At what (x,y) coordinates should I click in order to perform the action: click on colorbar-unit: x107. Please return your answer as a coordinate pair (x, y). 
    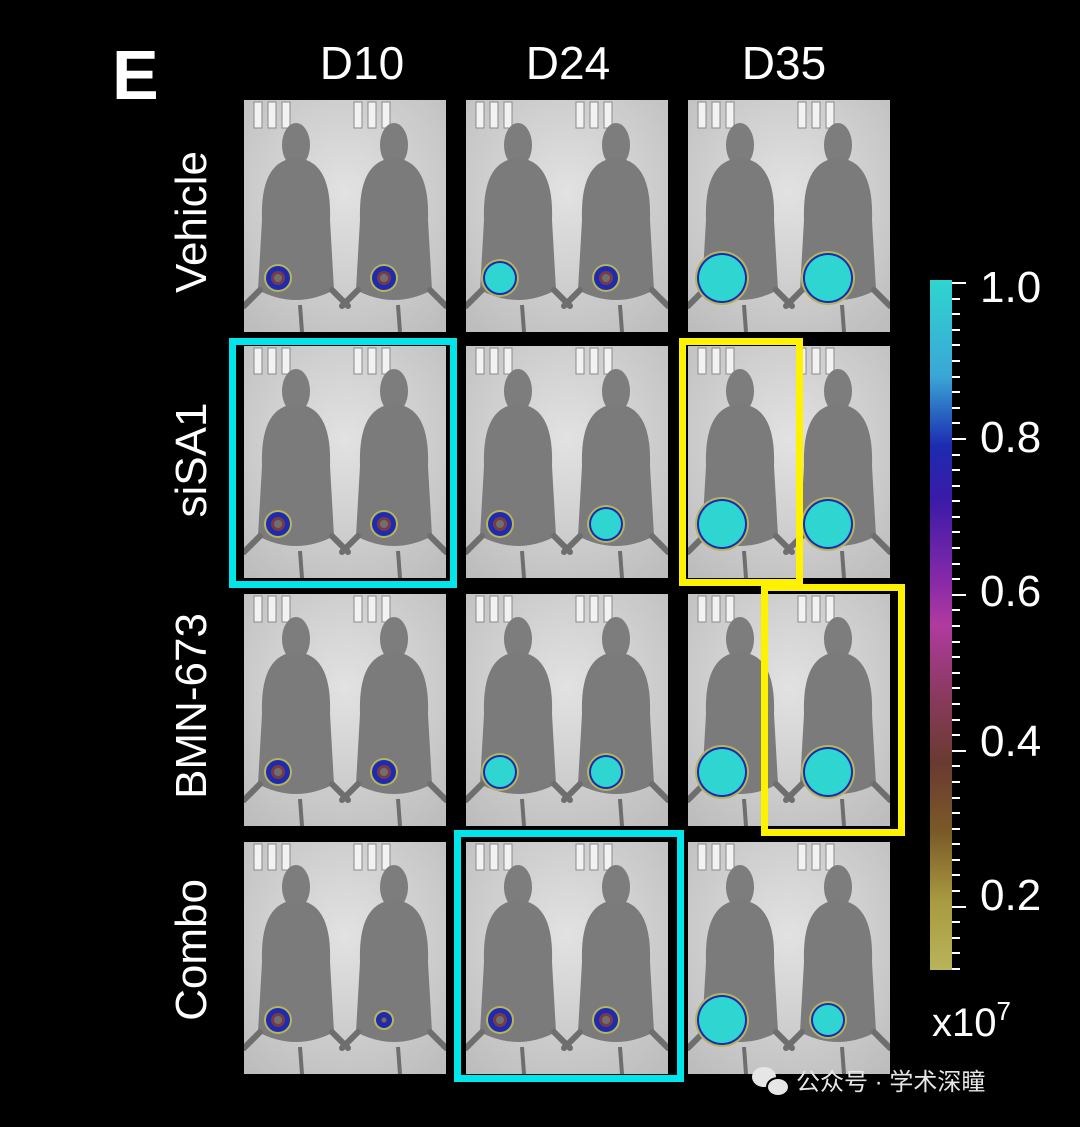
    Looking at the image, I should click on (971, 1020).